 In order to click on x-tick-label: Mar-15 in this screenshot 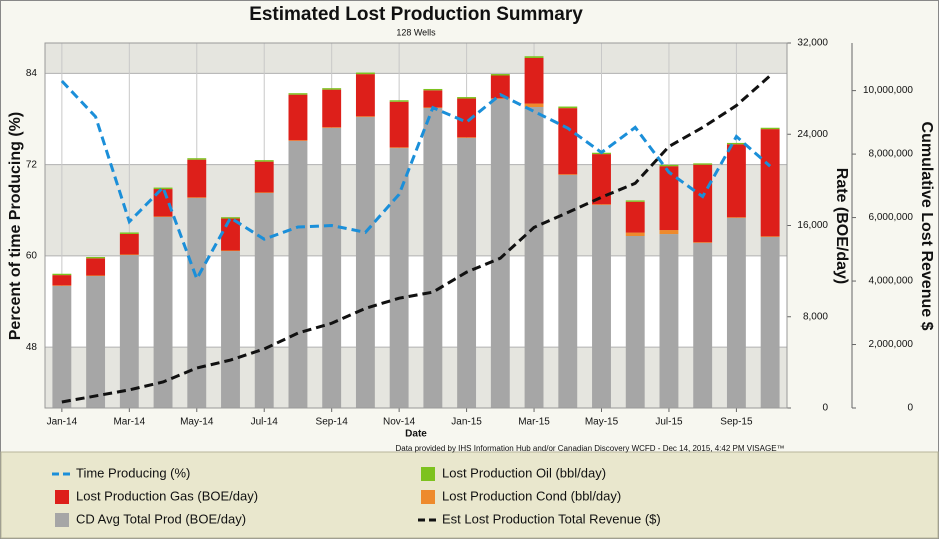, I will do `click(534, 422)`.